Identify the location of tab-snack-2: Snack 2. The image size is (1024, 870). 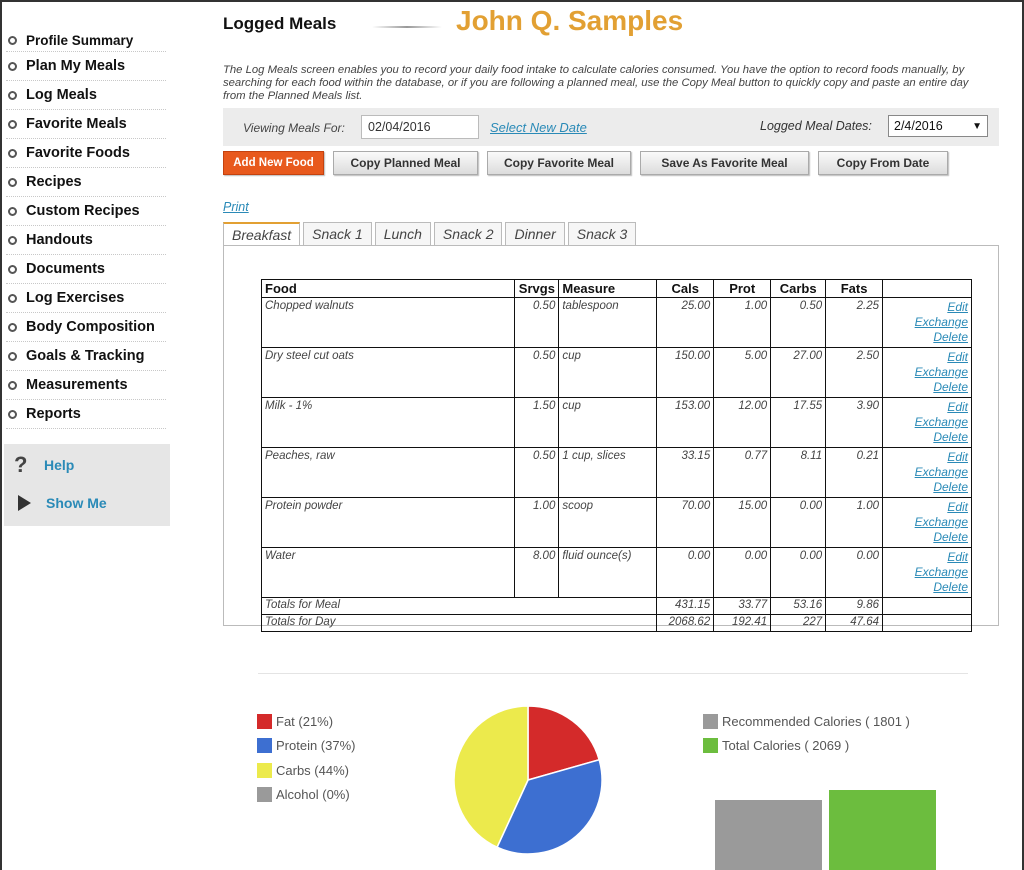
(468, 233).